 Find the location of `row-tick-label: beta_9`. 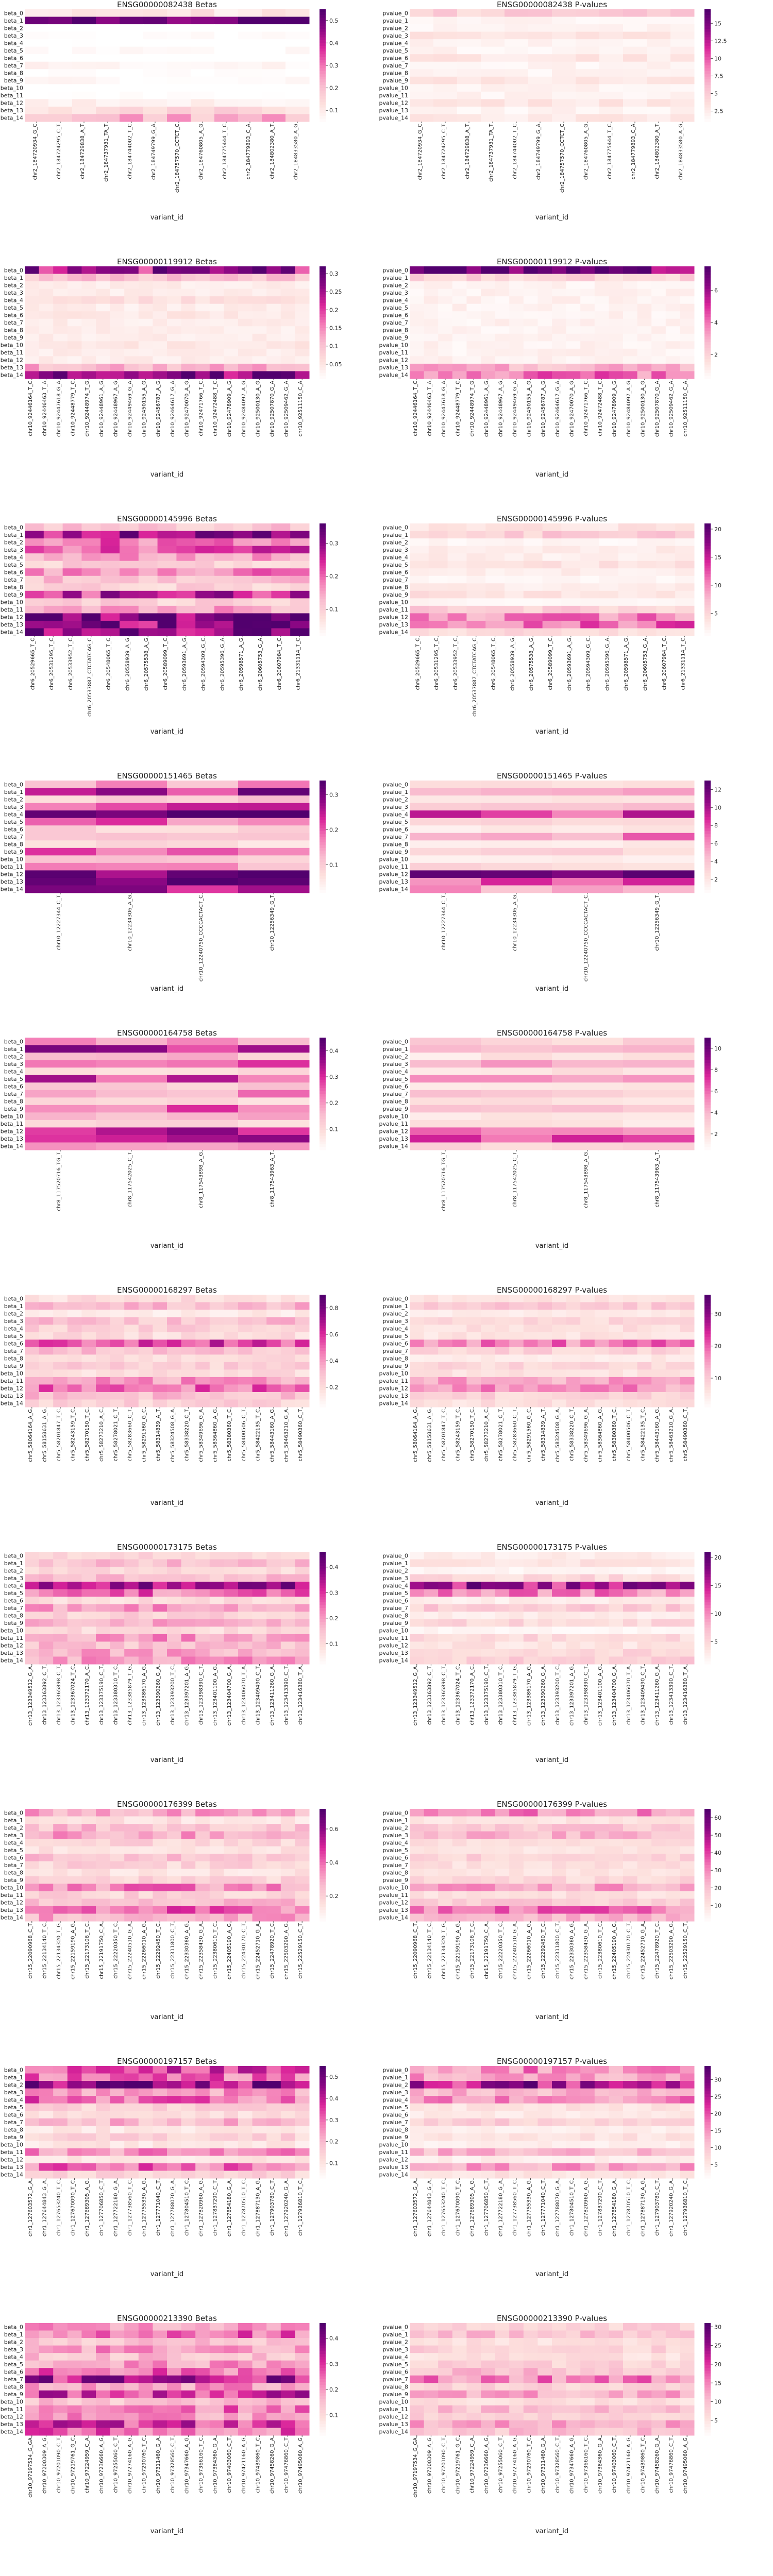

row-tick-label: beta_9 is located at coordinates (13, 852).